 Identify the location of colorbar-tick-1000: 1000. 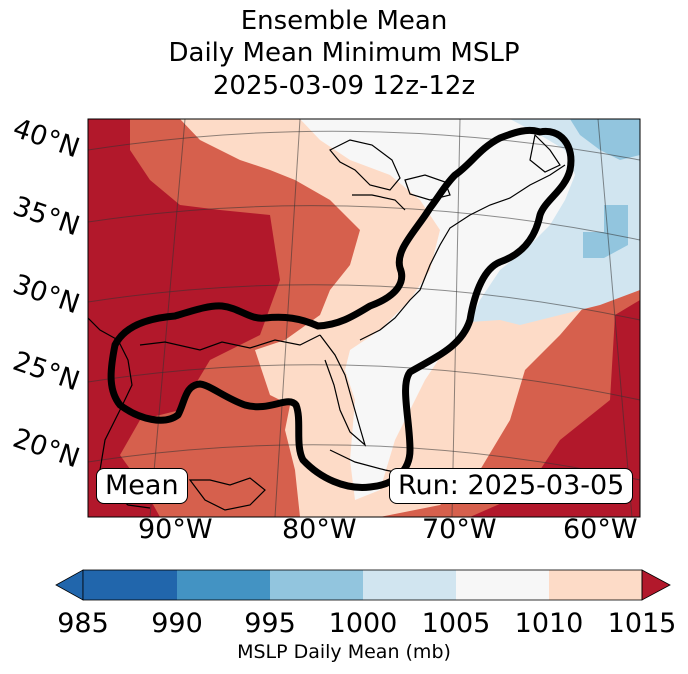
(363, 623).